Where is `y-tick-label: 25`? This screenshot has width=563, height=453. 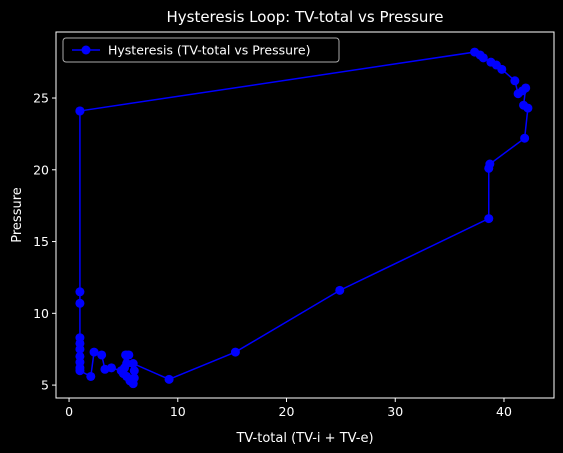
y-tick-label: 25 is located at coordinates (41, 98).